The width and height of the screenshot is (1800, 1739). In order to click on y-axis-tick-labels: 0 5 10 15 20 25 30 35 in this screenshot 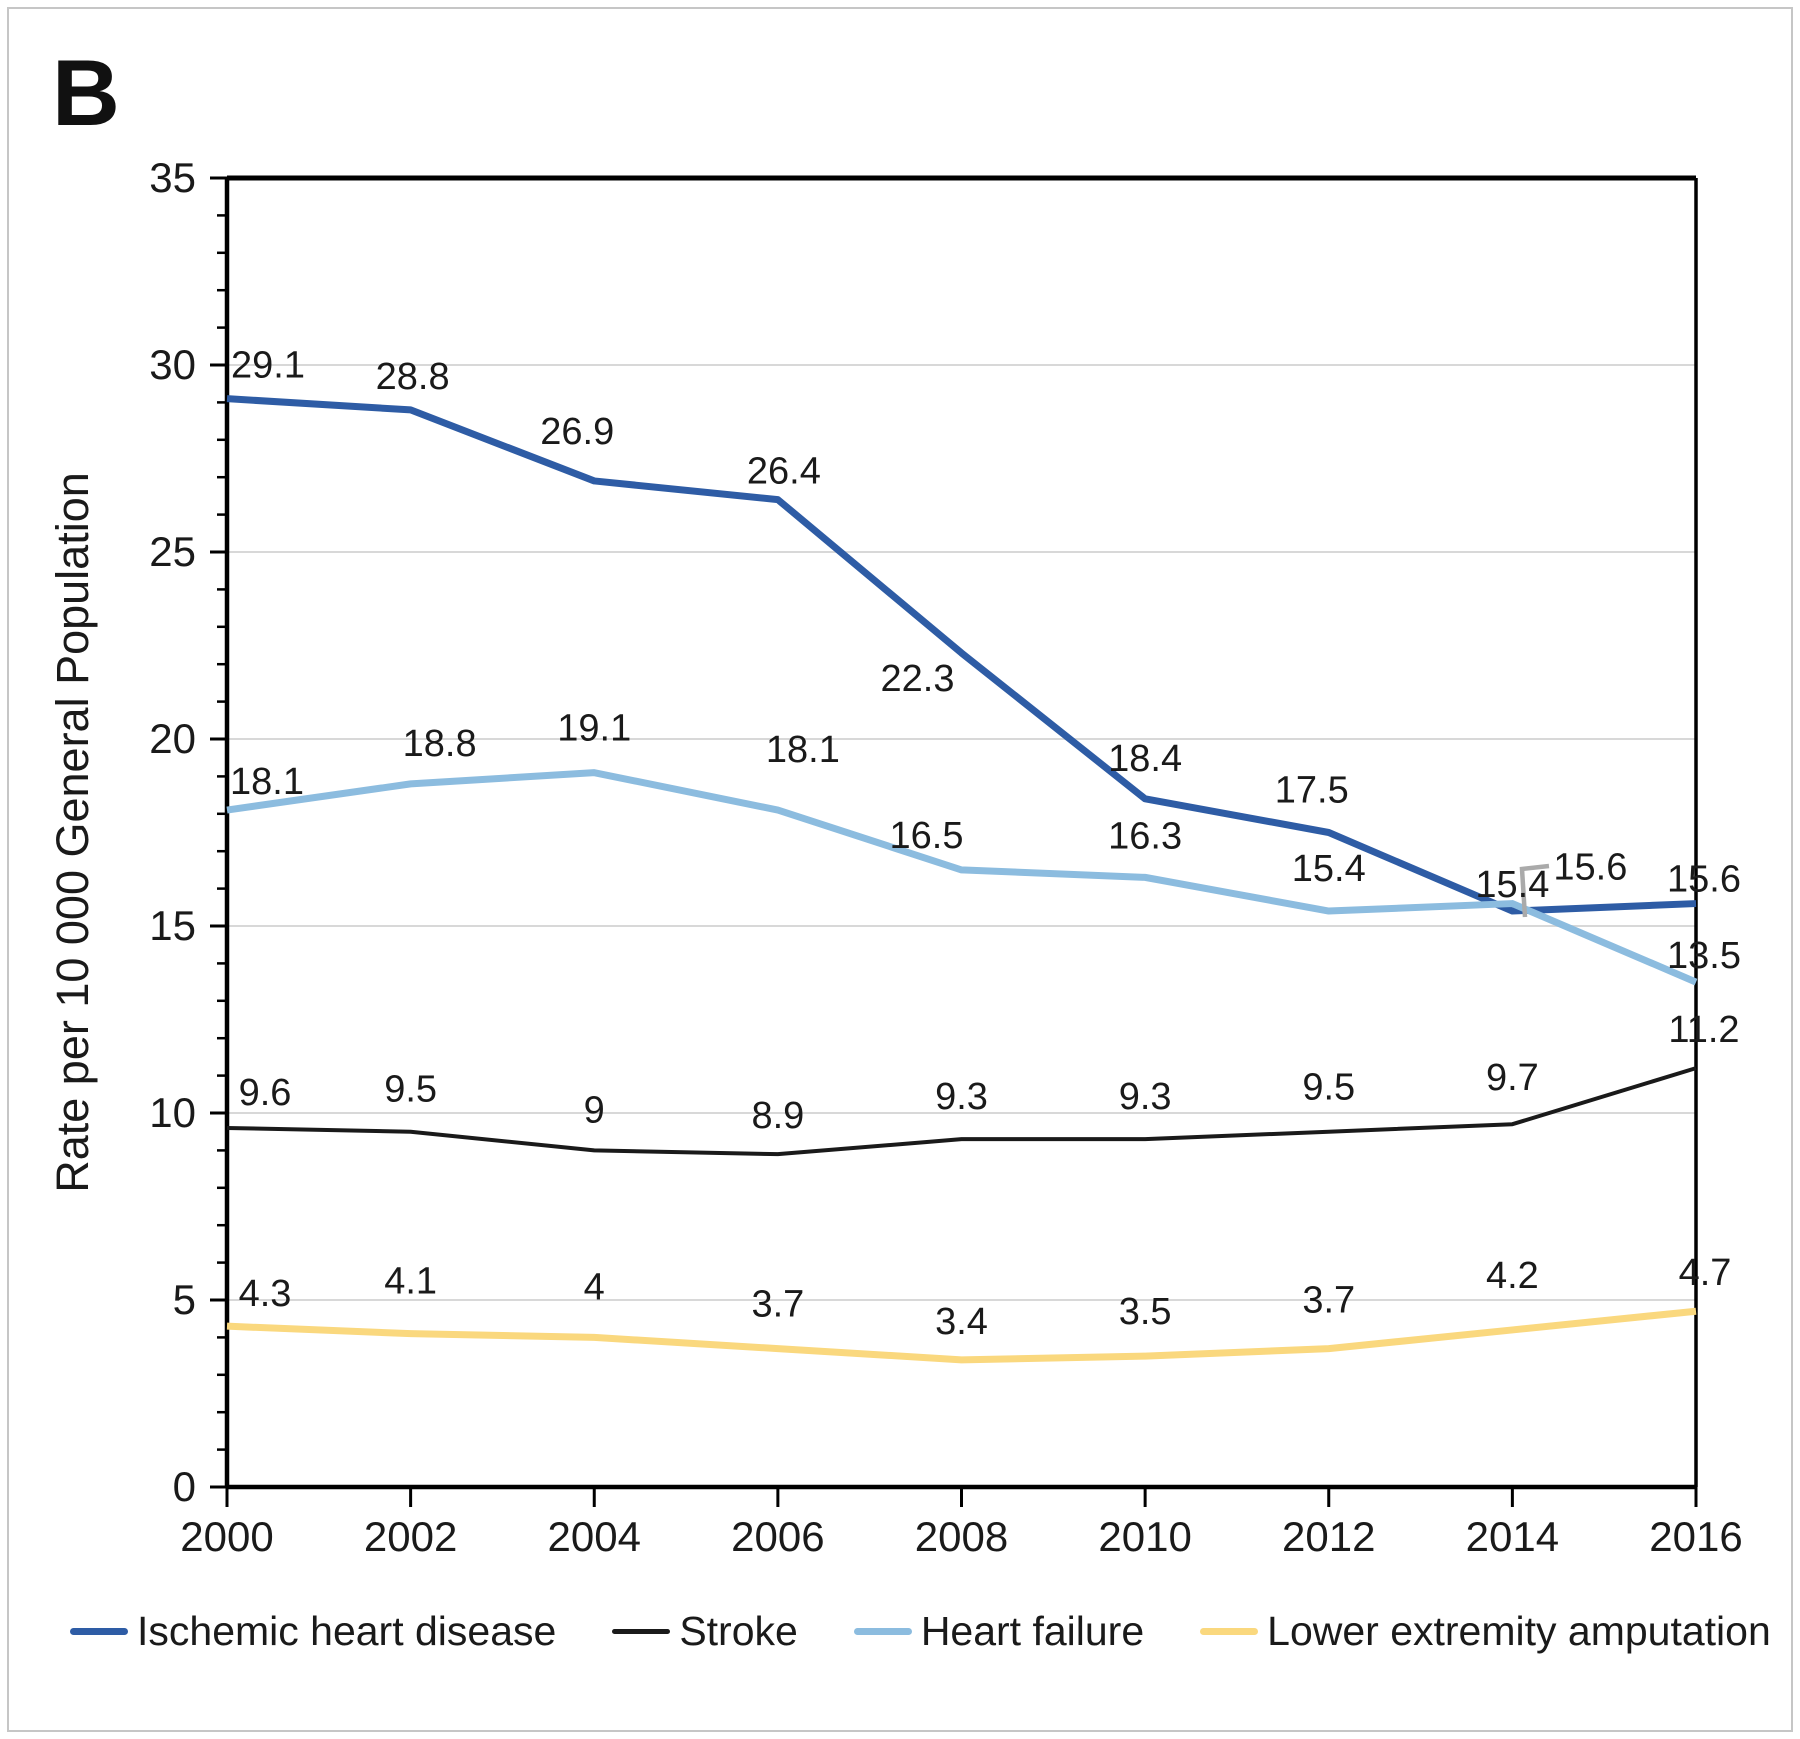, I will do `click(172, 832)`.